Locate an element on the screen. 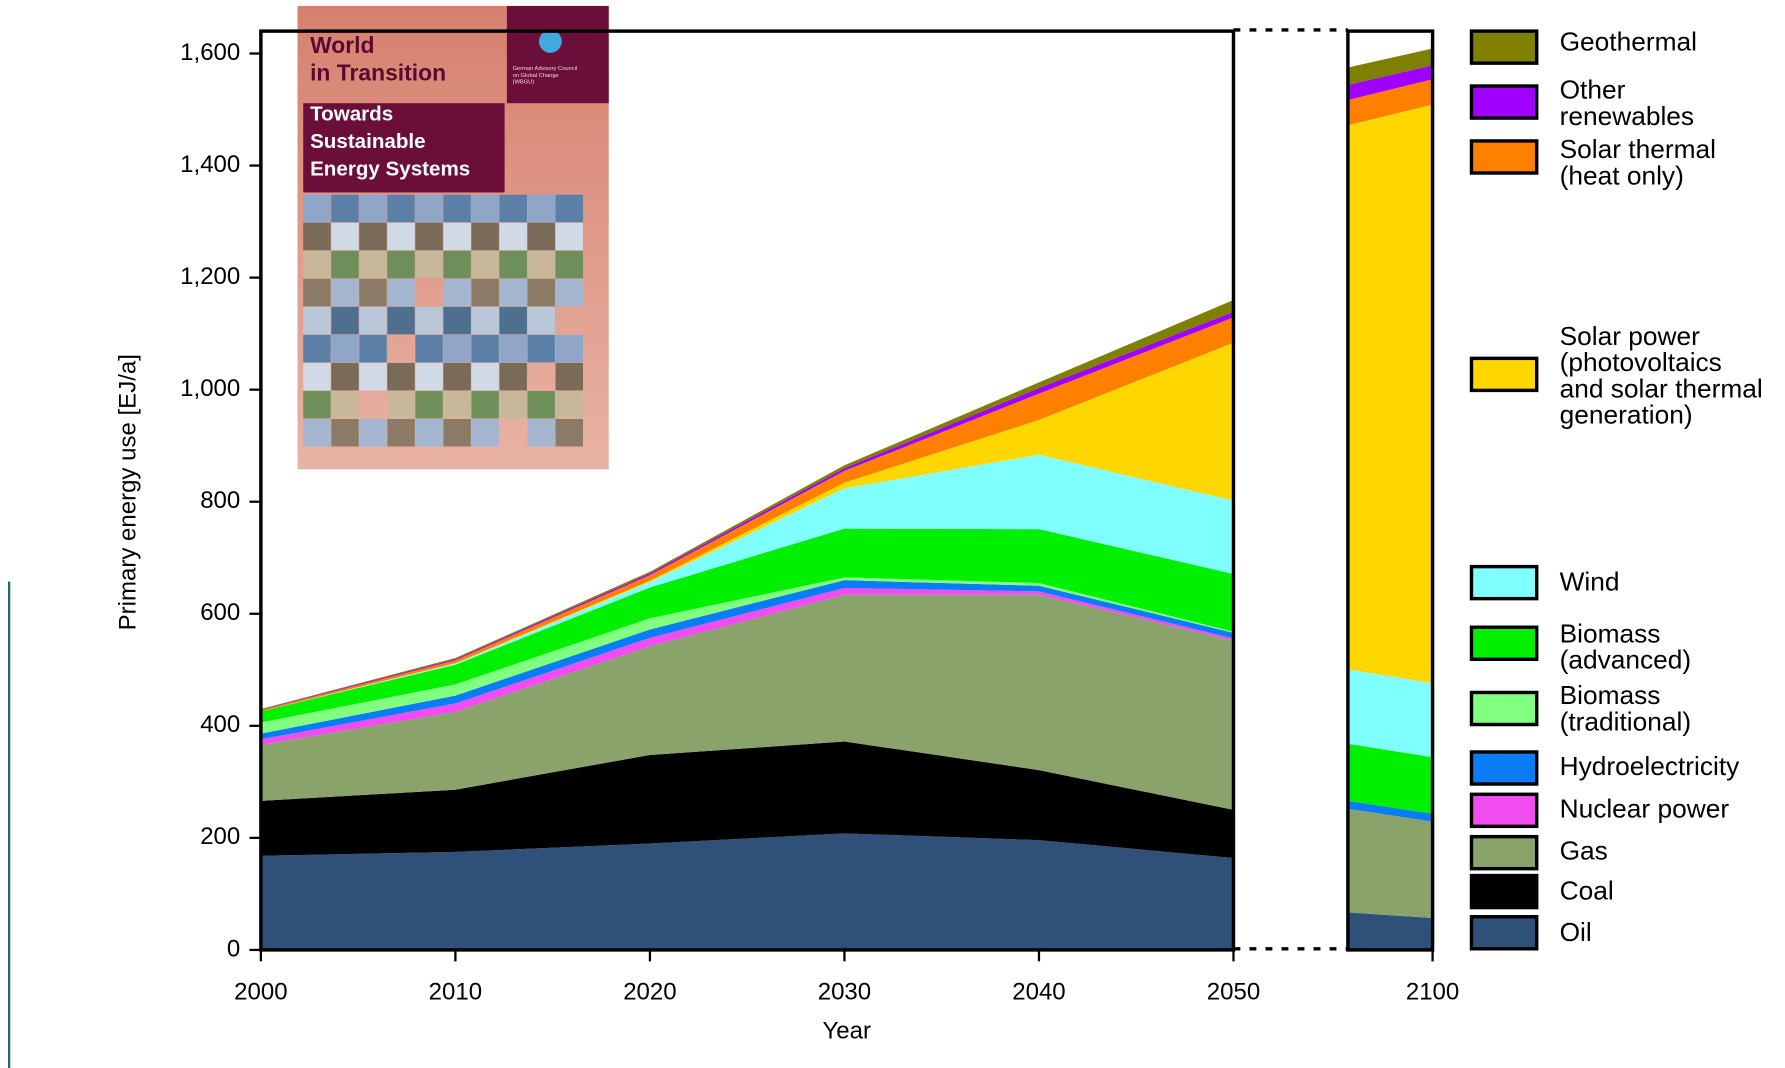 The image size is (1785, 1068). y-tick-label: 200 is located at coordinates (220, 836).